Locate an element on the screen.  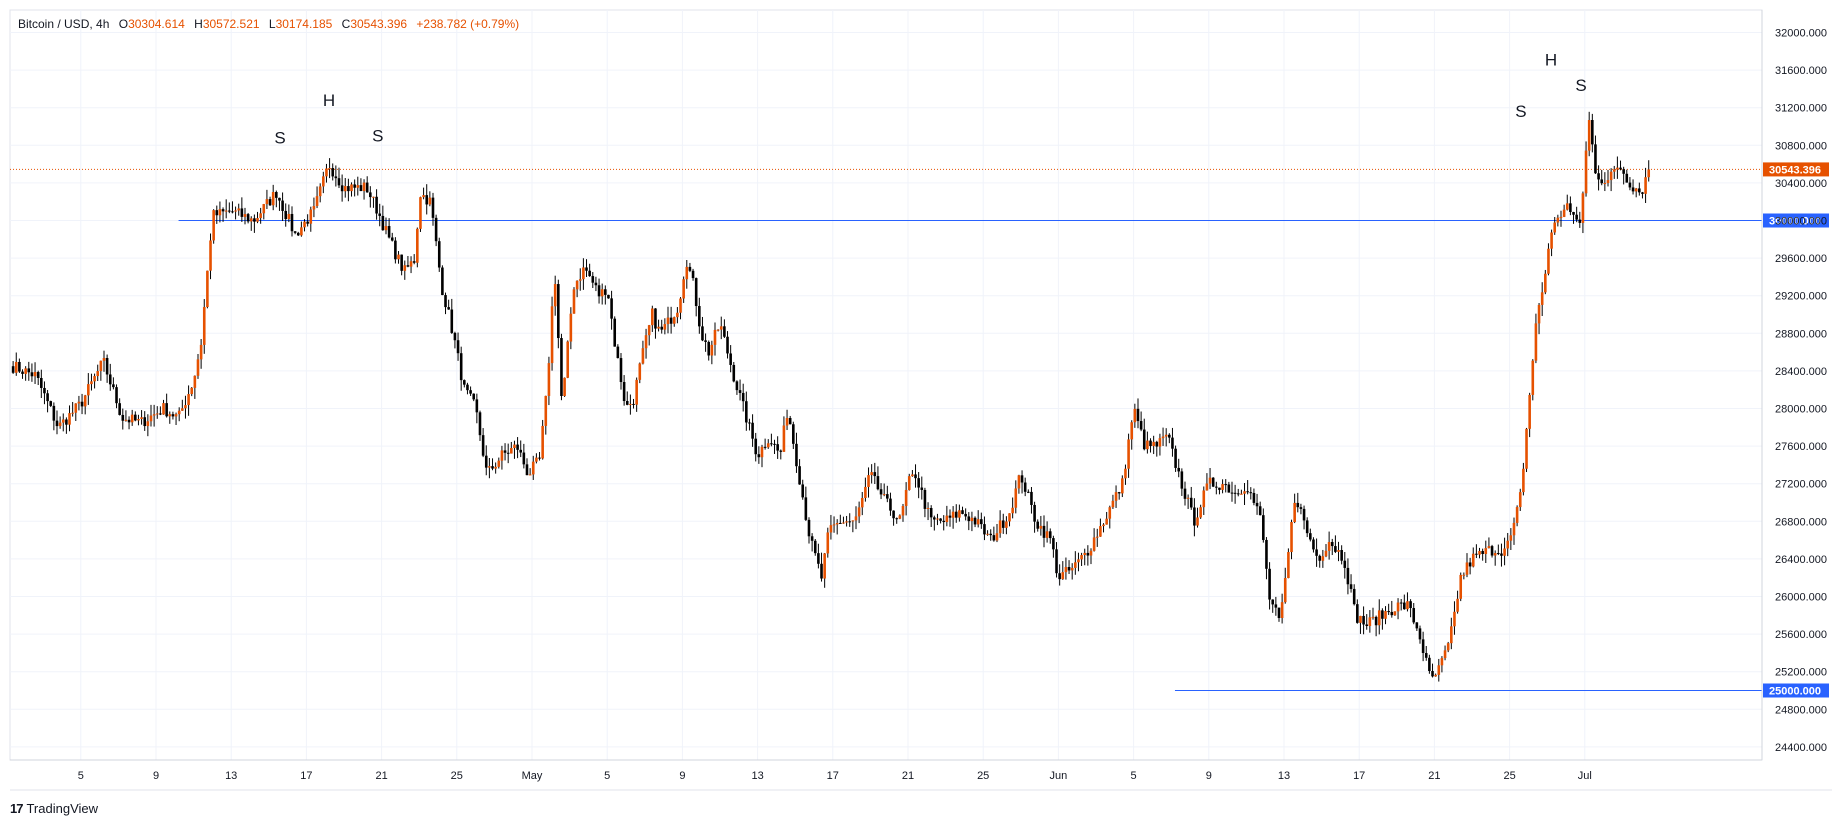
last-price-tag is located at coordinates (1796, 169).